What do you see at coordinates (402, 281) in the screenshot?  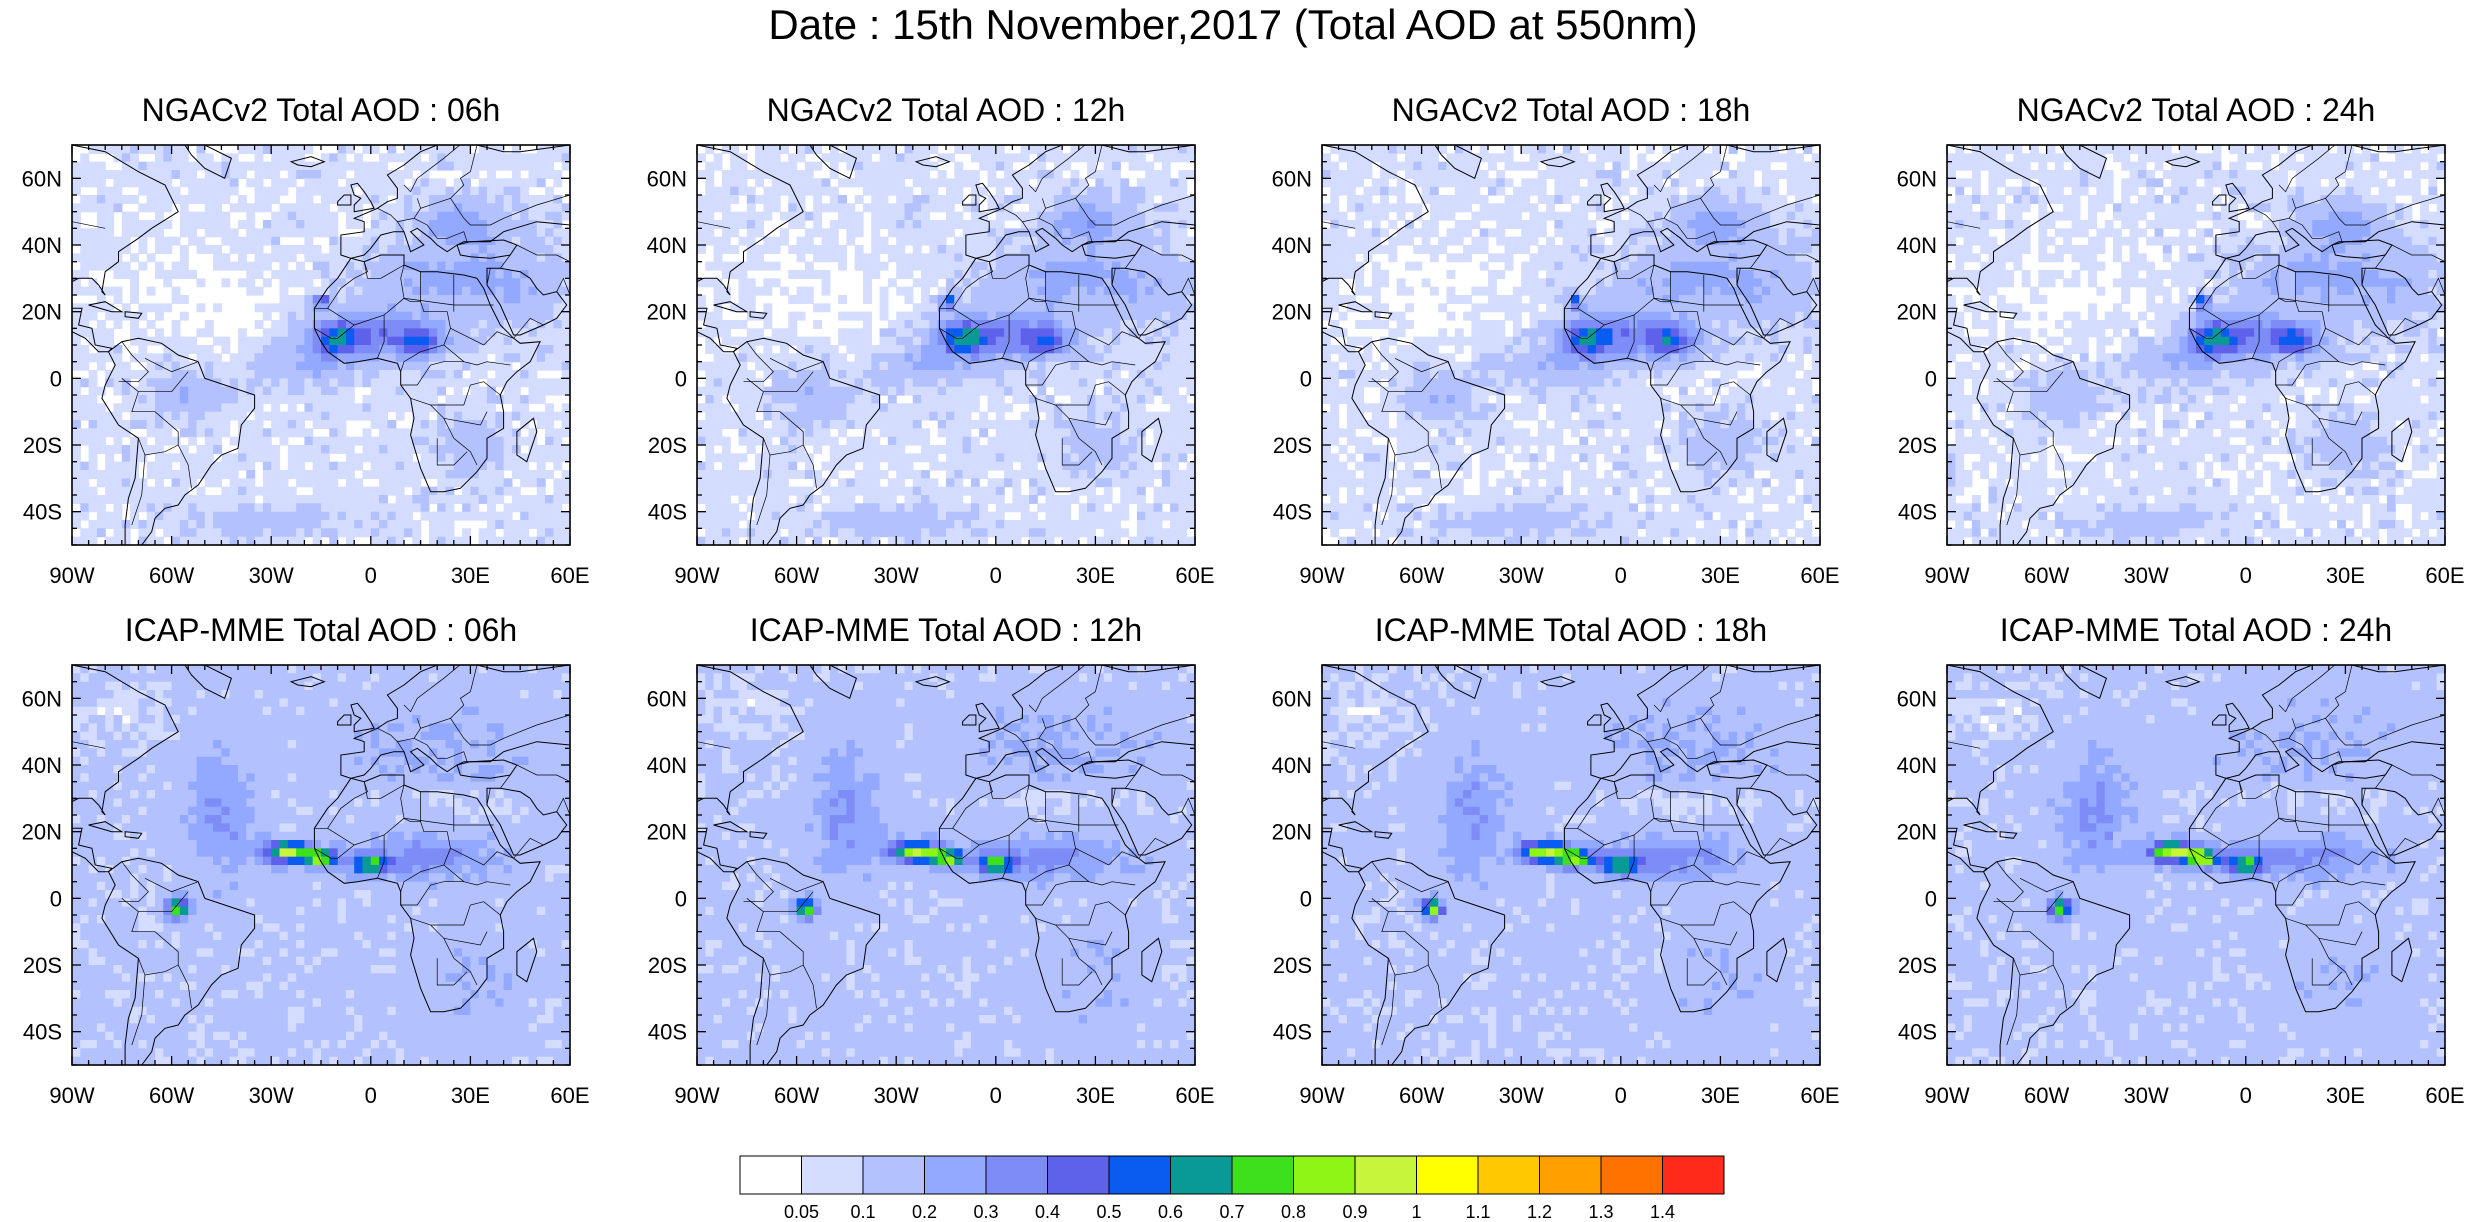 I see `country-border` at bounding box center [402, 281].